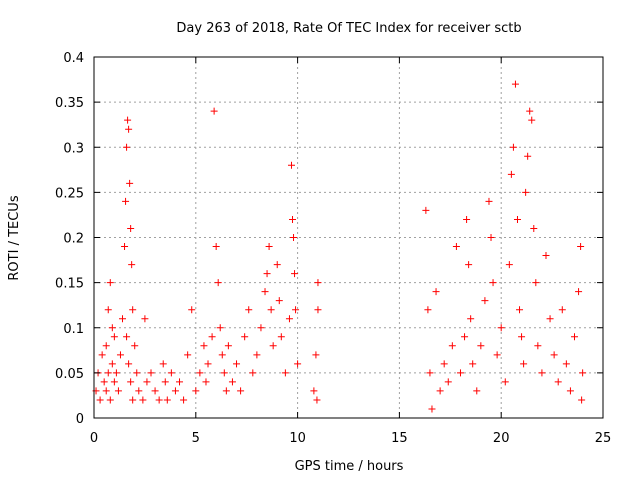 The width and height of the screenshot is (640, 480). Describe the element at coordinates (94, 438) in the screenshot. I see `x-tick-label: 0` at that location.